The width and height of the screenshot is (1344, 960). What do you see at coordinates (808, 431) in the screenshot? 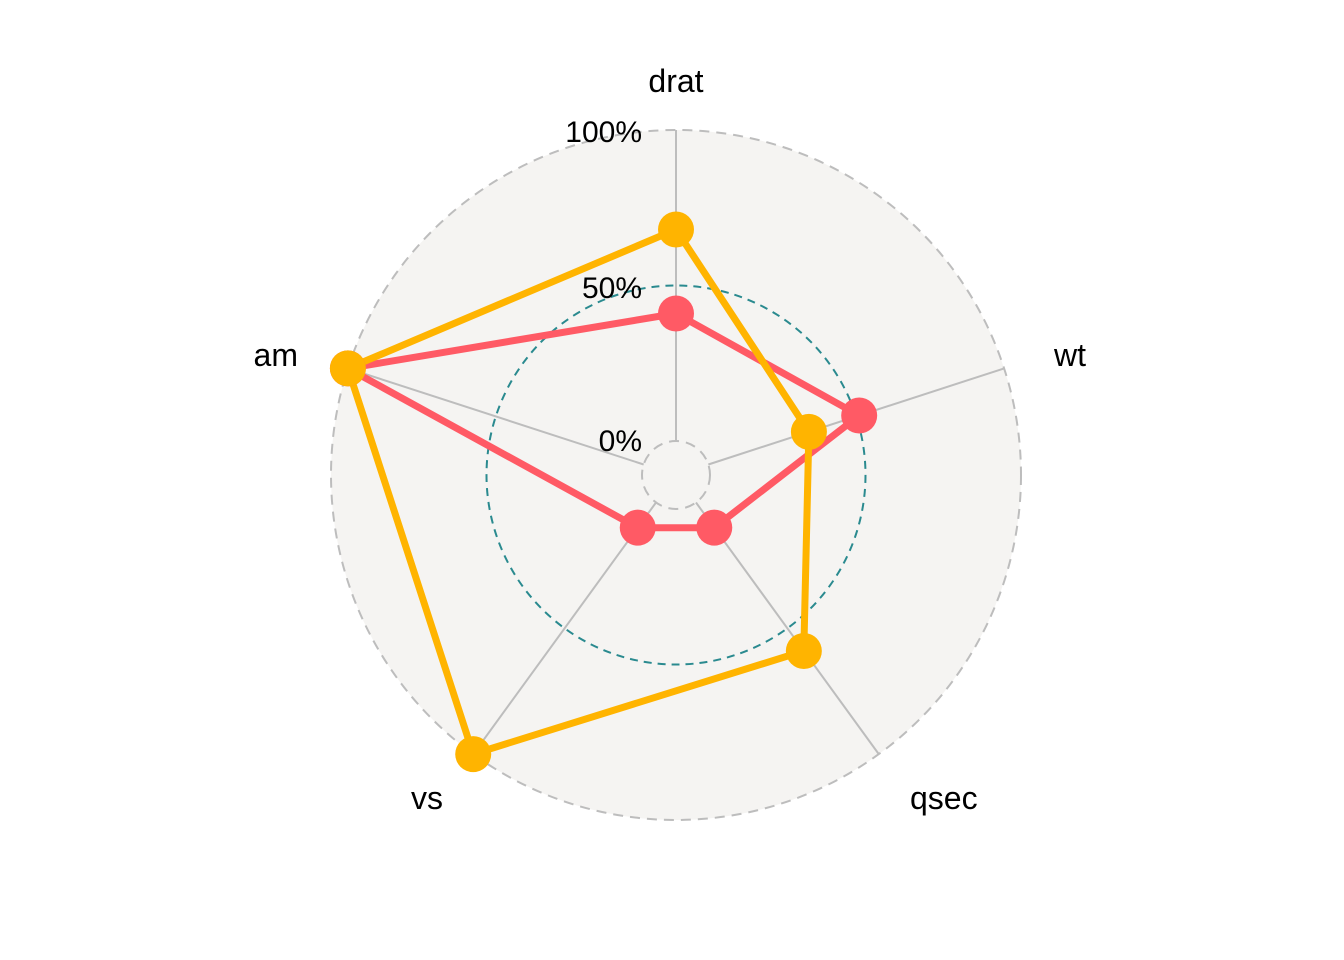
I see `series-2-point-wt` at bounding box center [808, 431].